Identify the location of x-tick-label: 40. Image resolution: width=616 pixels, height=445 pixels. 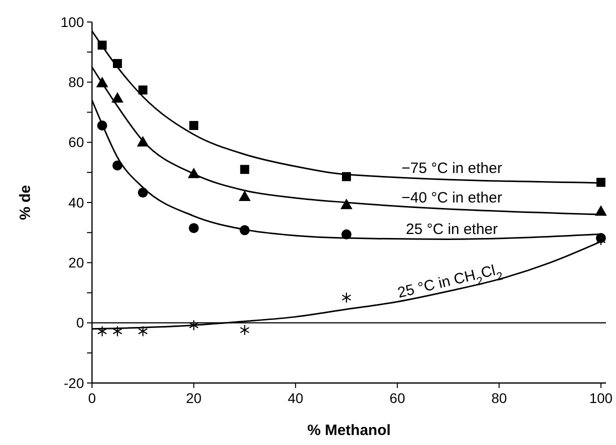
(296, 398).